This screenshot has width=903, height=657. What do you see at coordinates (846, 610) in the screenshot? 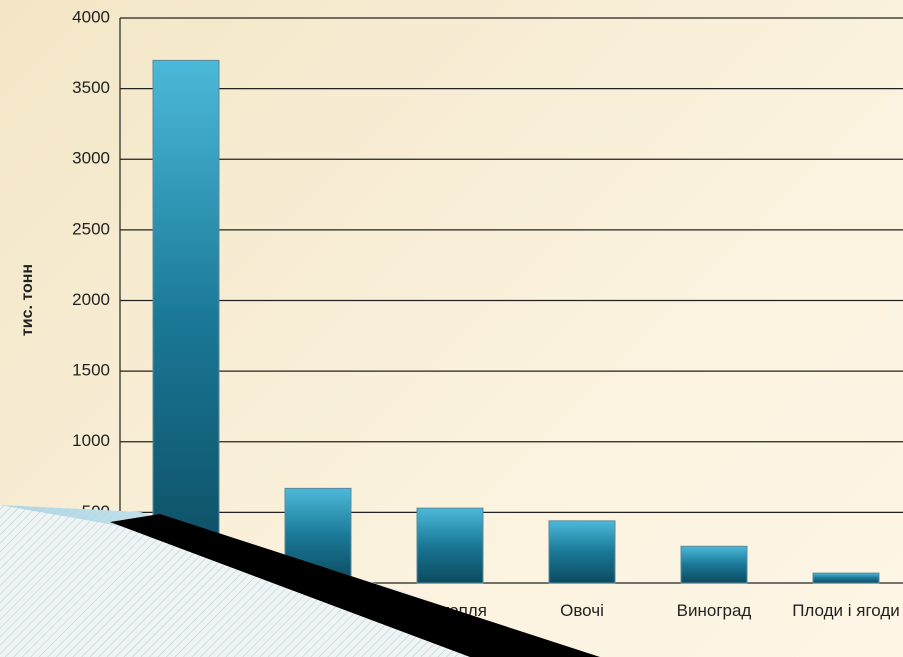
I see `x-tick-label: Плоди і ягоди` at bounding box center [846, 610].